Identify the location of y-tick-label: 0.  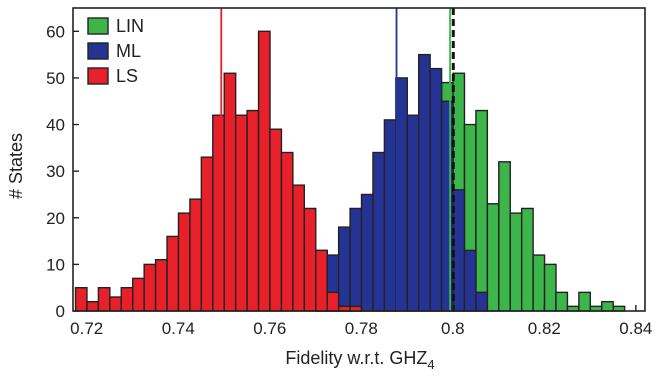
(60, 311).